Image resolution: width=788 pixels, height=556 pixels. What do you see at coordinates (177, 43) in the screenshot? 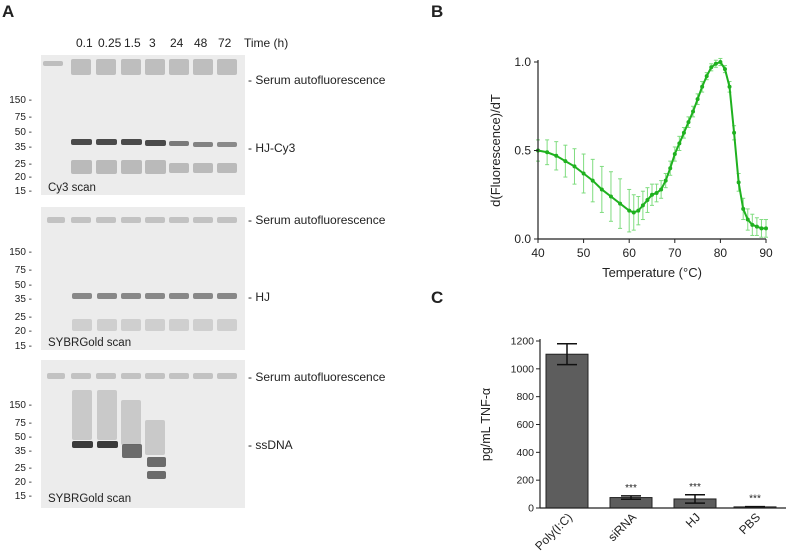
I see `time-24: 24` at bounding box center [177, 43].